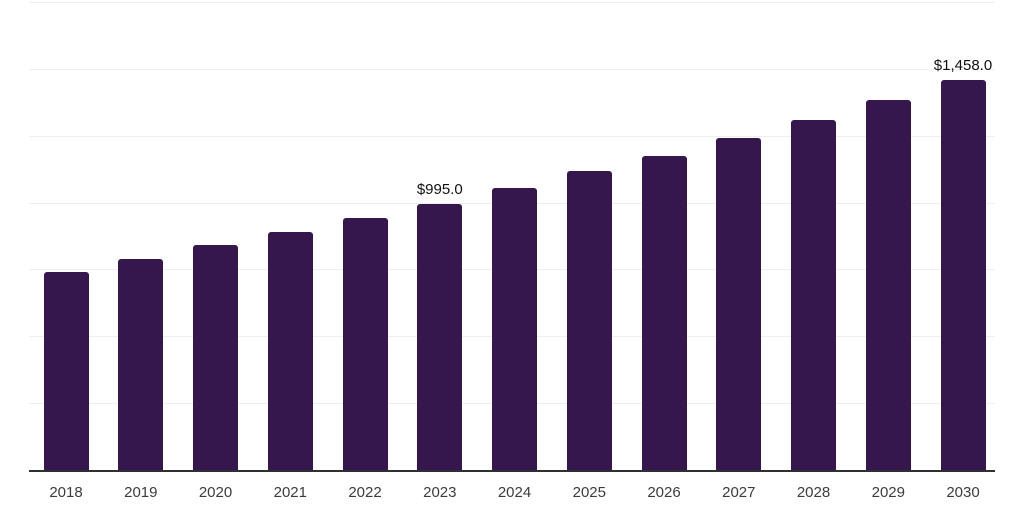 The image size is (1024, 512). I want to click on x-tick-2021: 2021, so click(290, 492).